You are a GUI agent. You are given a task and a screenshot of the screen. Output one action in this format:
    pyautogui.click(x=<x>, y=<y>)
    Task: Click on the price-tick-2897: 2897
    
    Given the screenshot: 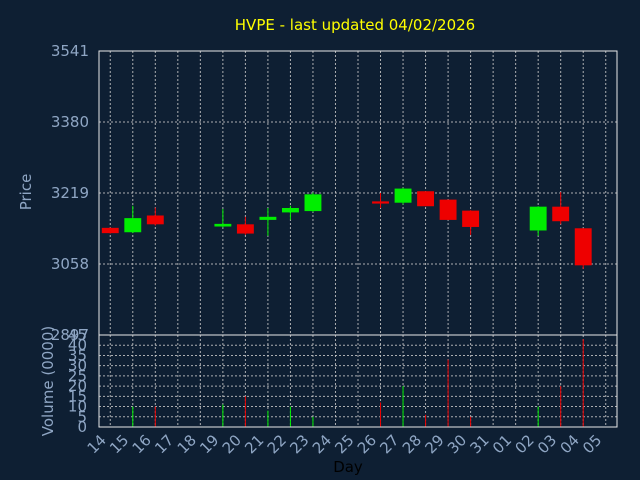 What is the action you would take?
    pyautogui.click(x=70, y=335)
    